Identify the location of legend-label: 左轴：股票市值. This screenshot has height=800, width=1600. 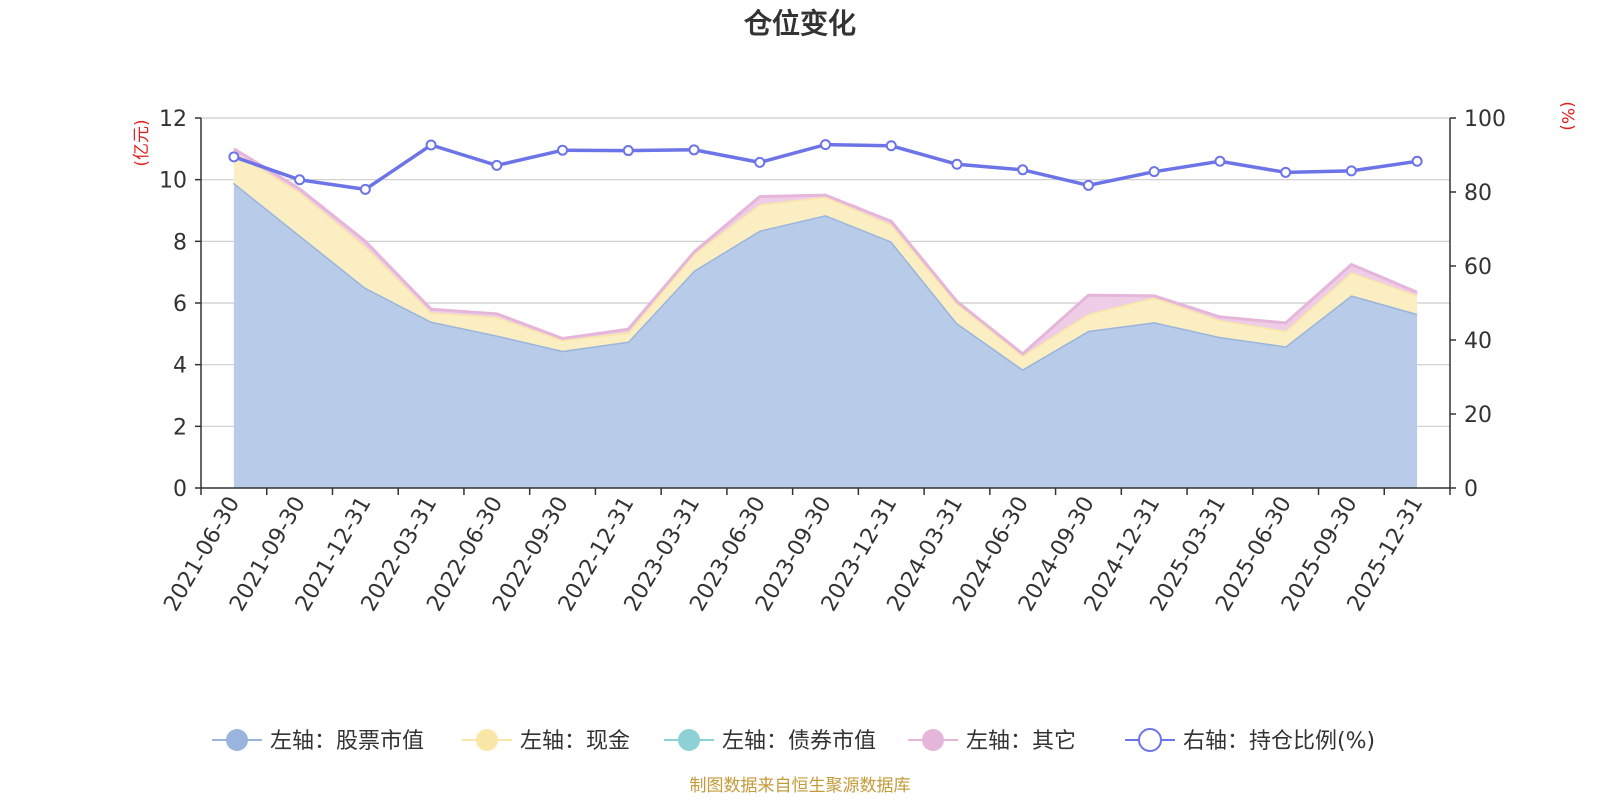
(347, 741).